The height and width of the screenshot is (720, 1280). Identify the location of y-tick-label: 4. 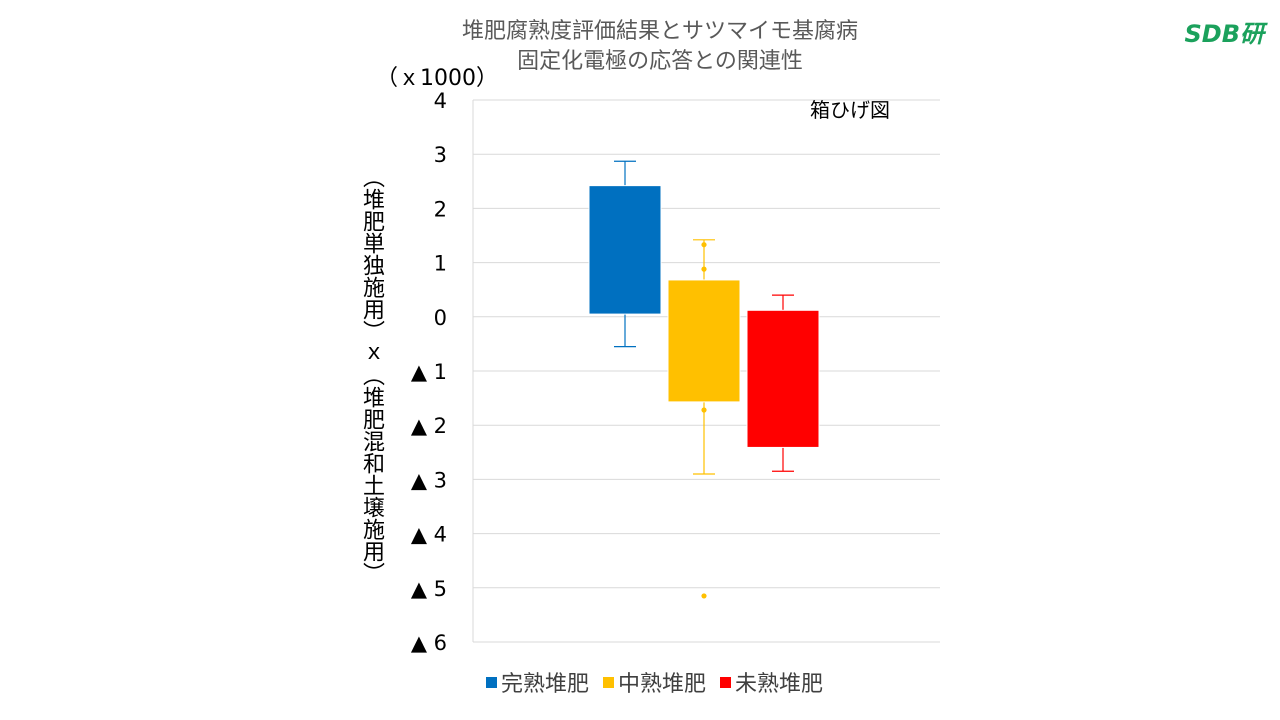
(440, 101).